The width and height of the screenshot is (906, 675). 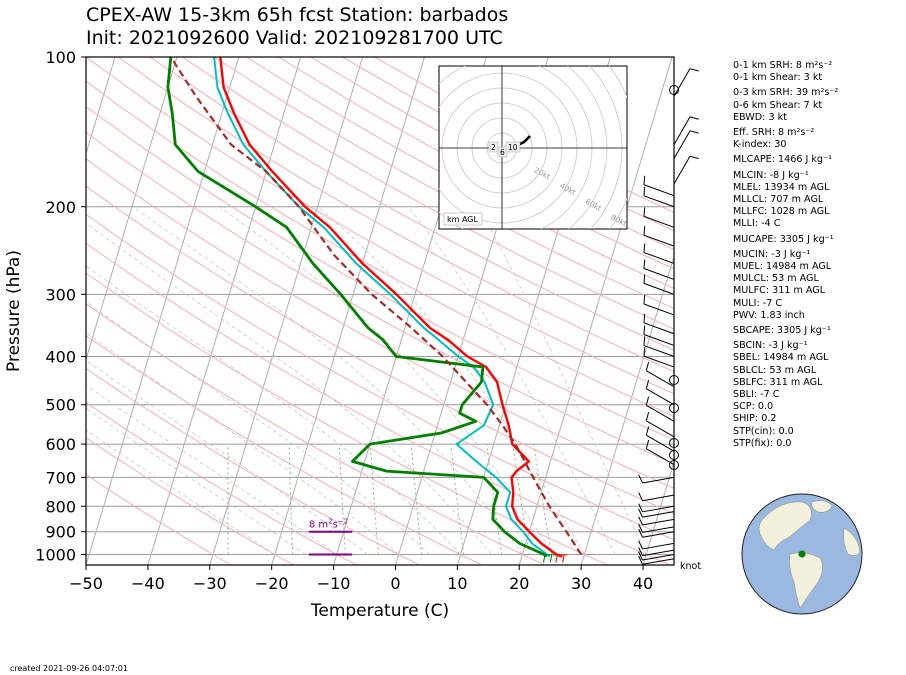 What do you see at coordinates (785, 526) in the screenshot?
I see `globe-north-america` at bounding box center [785, 526].